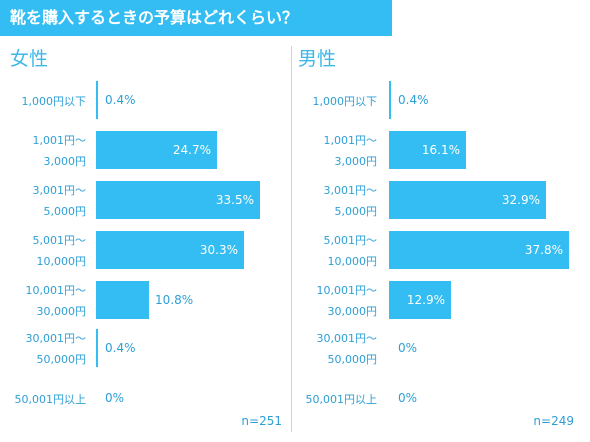 This screenshot has height=442, width=590. Describe the element at coordinates (174, 300) in the screenshot. I see `value-label: 10.8%` at that location.